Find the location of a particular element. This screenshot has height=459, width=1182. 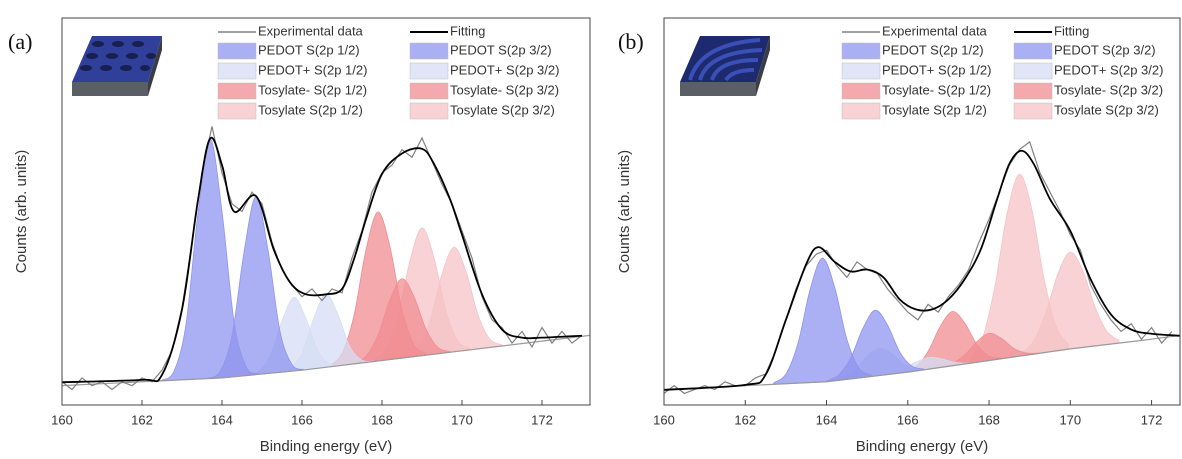

panel-label: (b) is located at coordinates (631, 41).